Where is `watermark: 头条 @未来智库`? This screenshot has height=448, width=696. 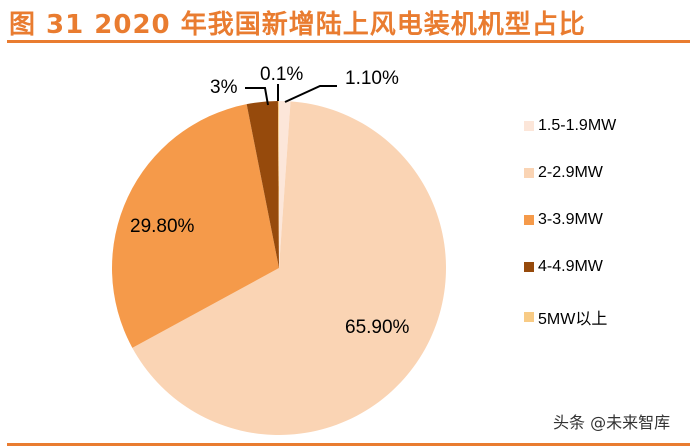 watermark: 头条 @未来智库 is located at coordinates (612, 422).